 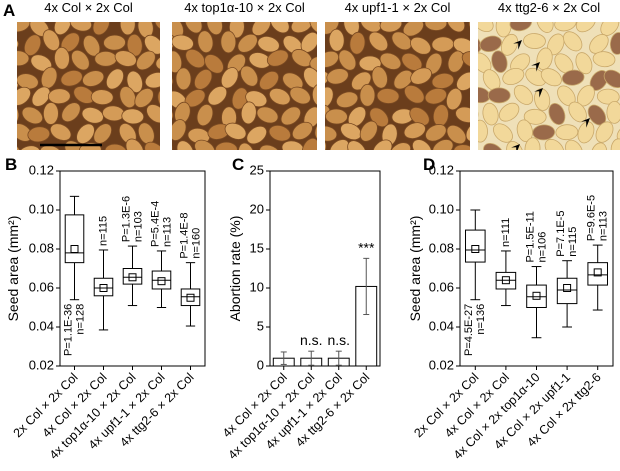 I want to click on y-axis-title: Abortion rate (%), so click(x=235, y=269).